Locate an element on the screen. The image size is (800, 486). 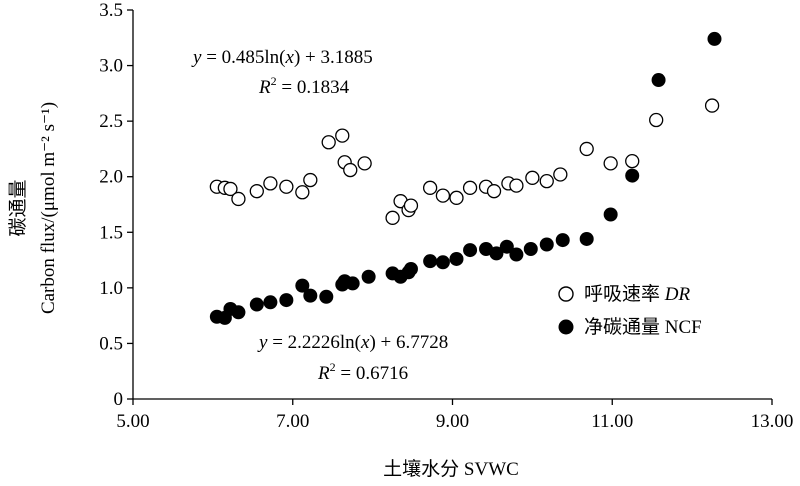
legend-label-ncf: 净碳通量 NCF is located at coordinates (643, 327).